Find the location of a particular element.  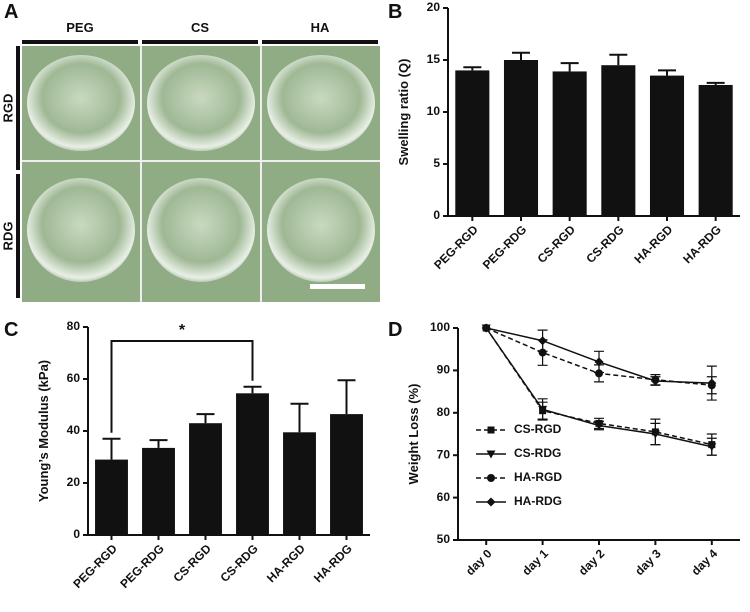

y-axis-label: Young’s Modulus (kPa) is located at coordinates (43, 431).